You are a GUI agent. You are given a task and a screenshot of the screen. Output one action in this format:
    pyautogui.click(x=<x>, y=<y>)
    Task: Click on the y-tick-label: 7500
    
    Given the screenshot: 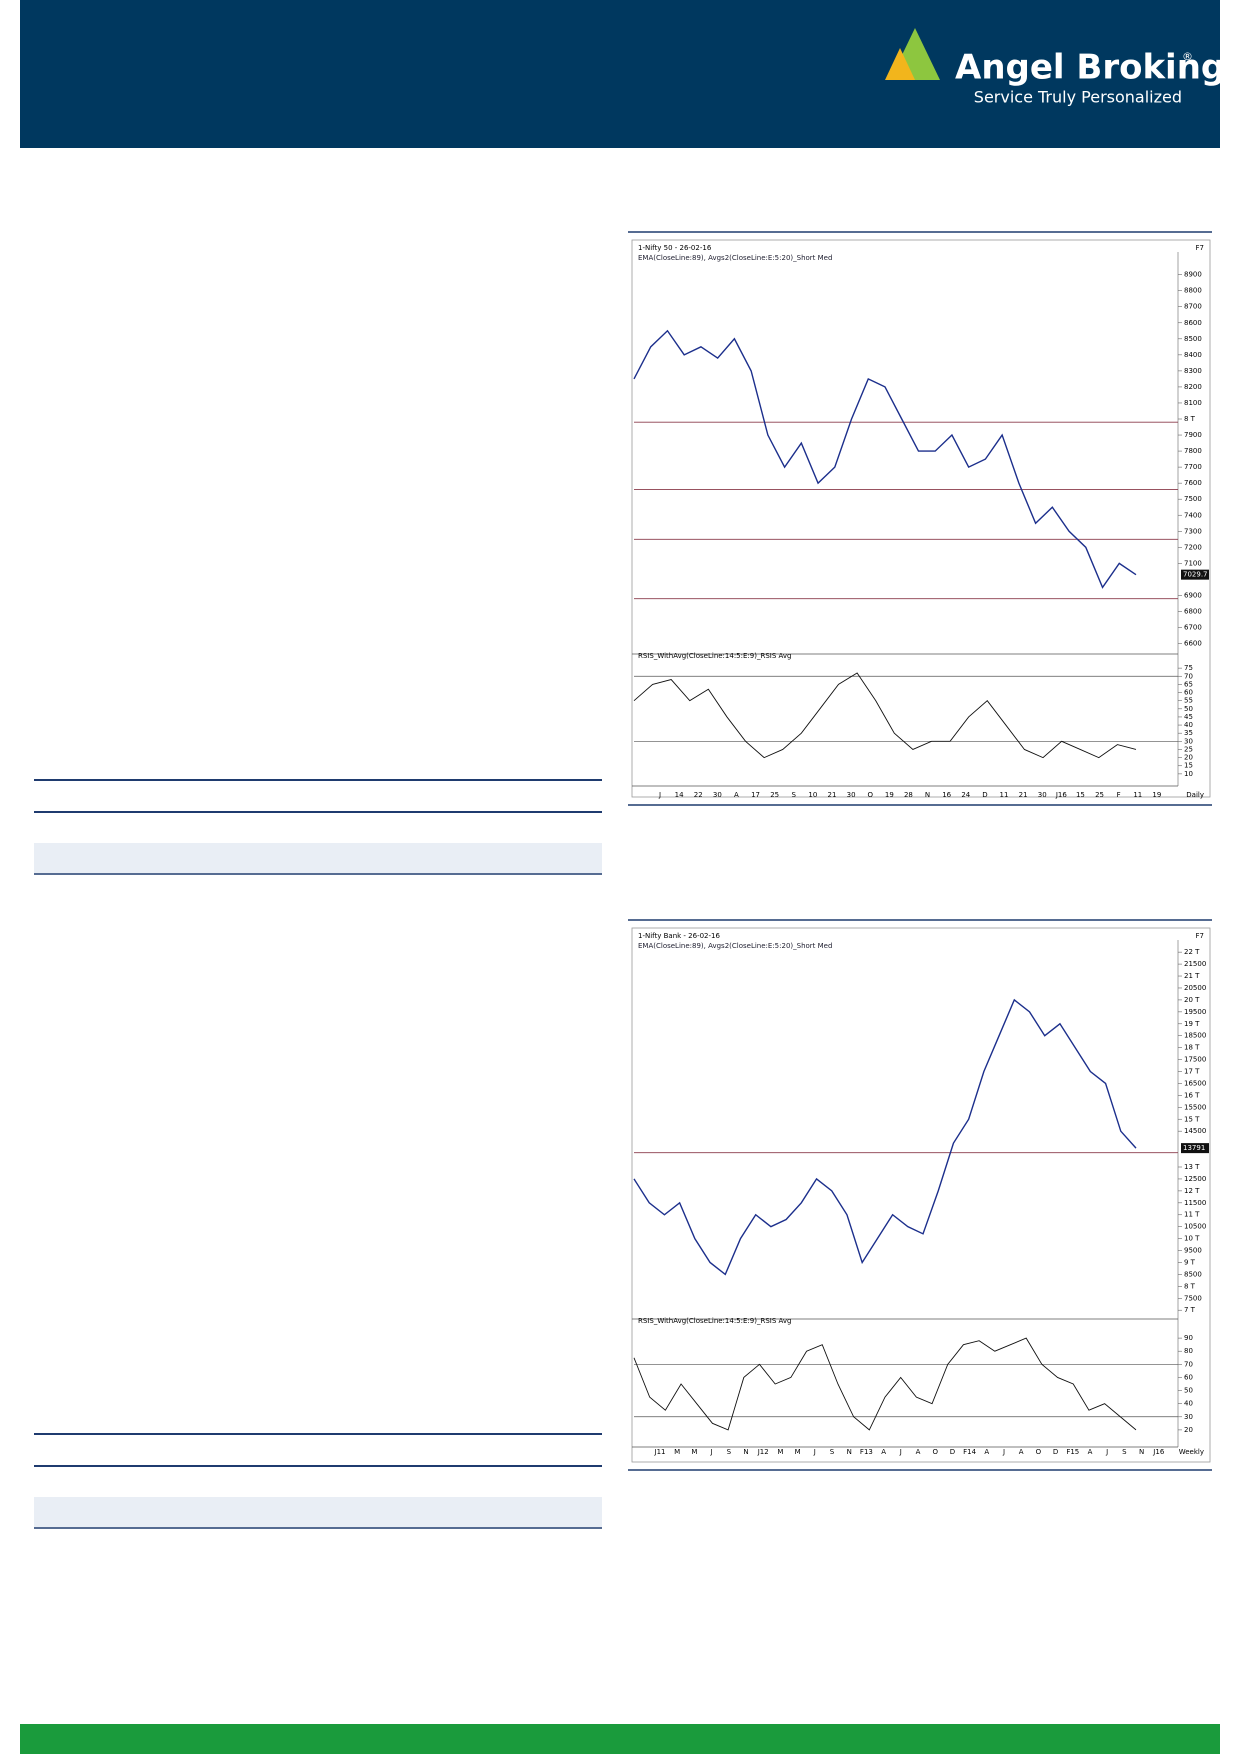 What is the action you would take?
    pyautogui.click(x=1193, y=1298)
    